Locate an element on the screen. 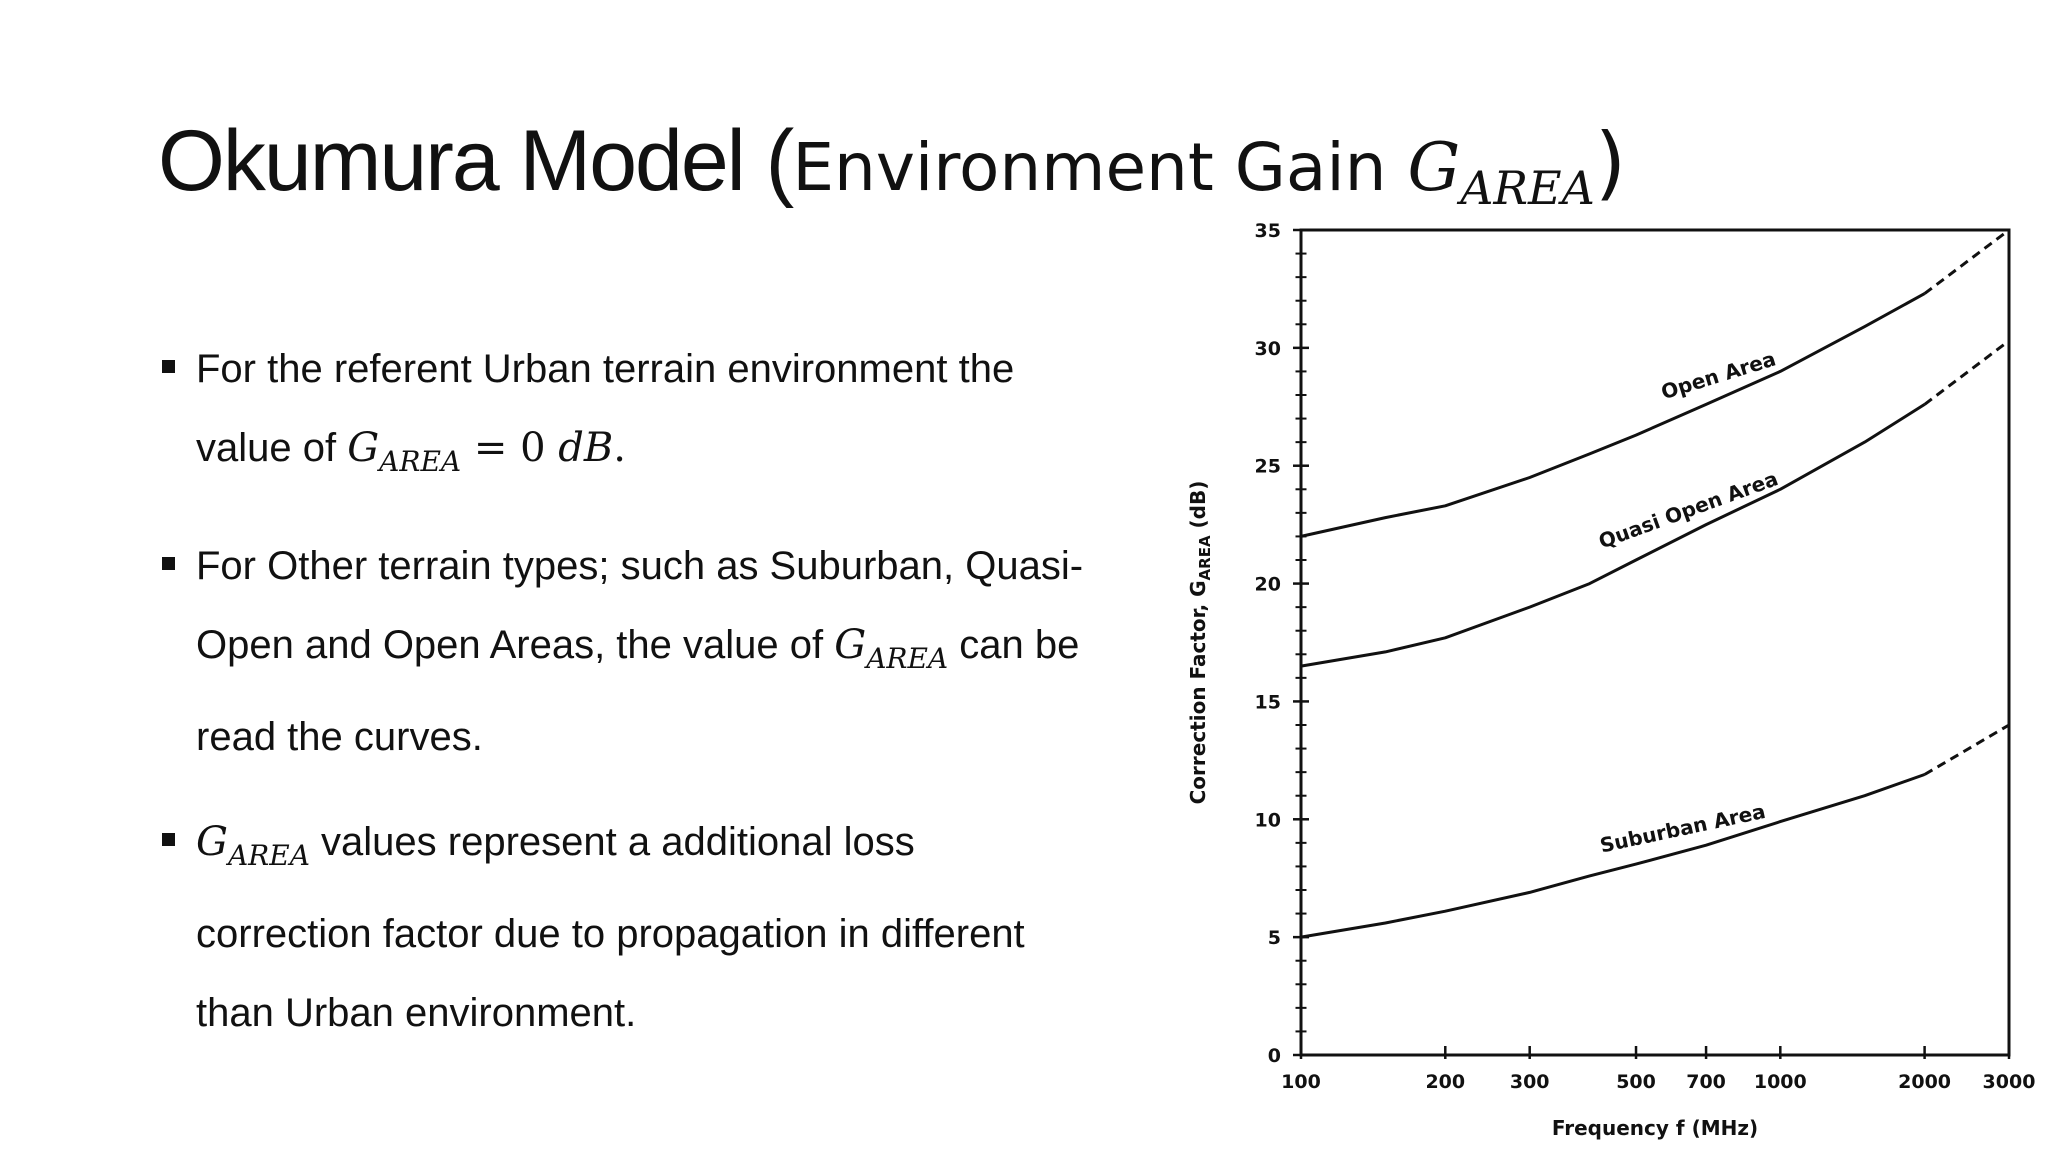 This screenshot has height=1152, width=2048. y-tick-label: 30 is located at coordinates (1268, 349).